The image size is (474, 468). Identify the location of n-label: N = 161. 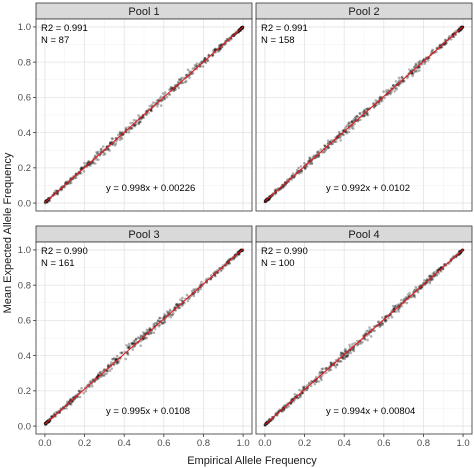
(58, 263).